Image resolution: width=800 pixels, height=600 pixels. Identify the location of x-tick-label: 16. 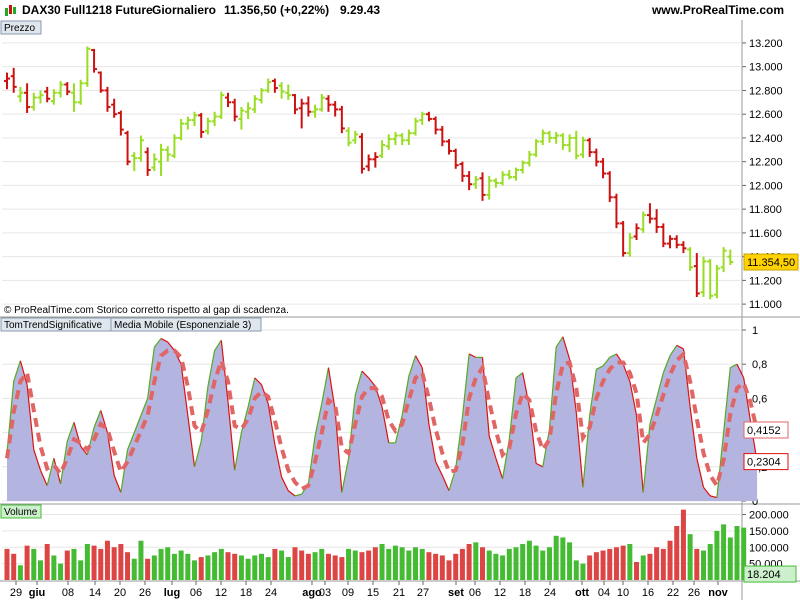
(648, 593).